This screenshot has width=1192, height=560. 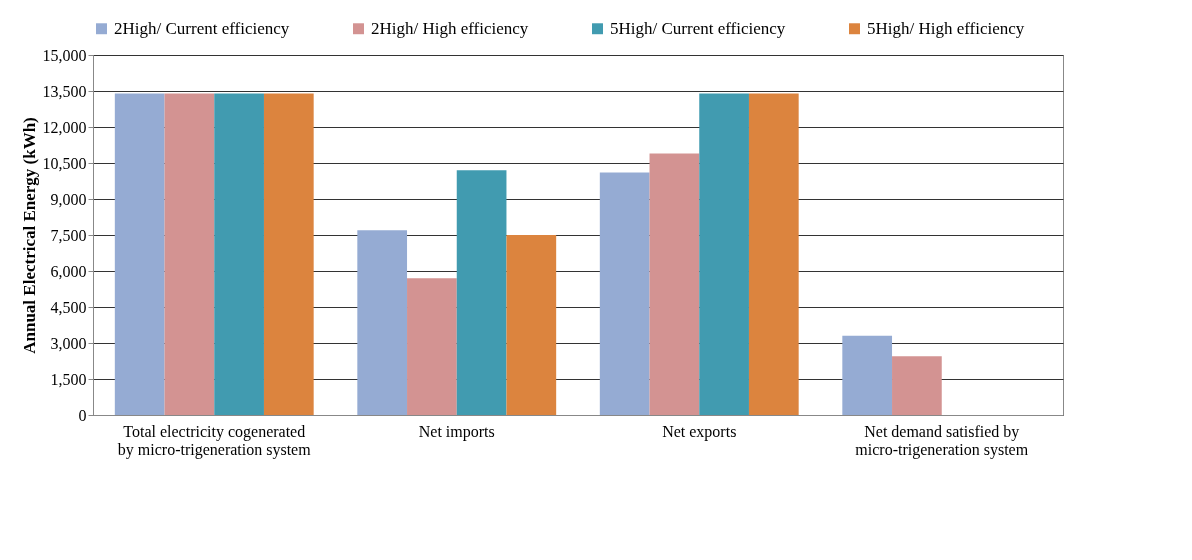 I want to click on y-tick-label: 13,500, so click(x=64, y=91).